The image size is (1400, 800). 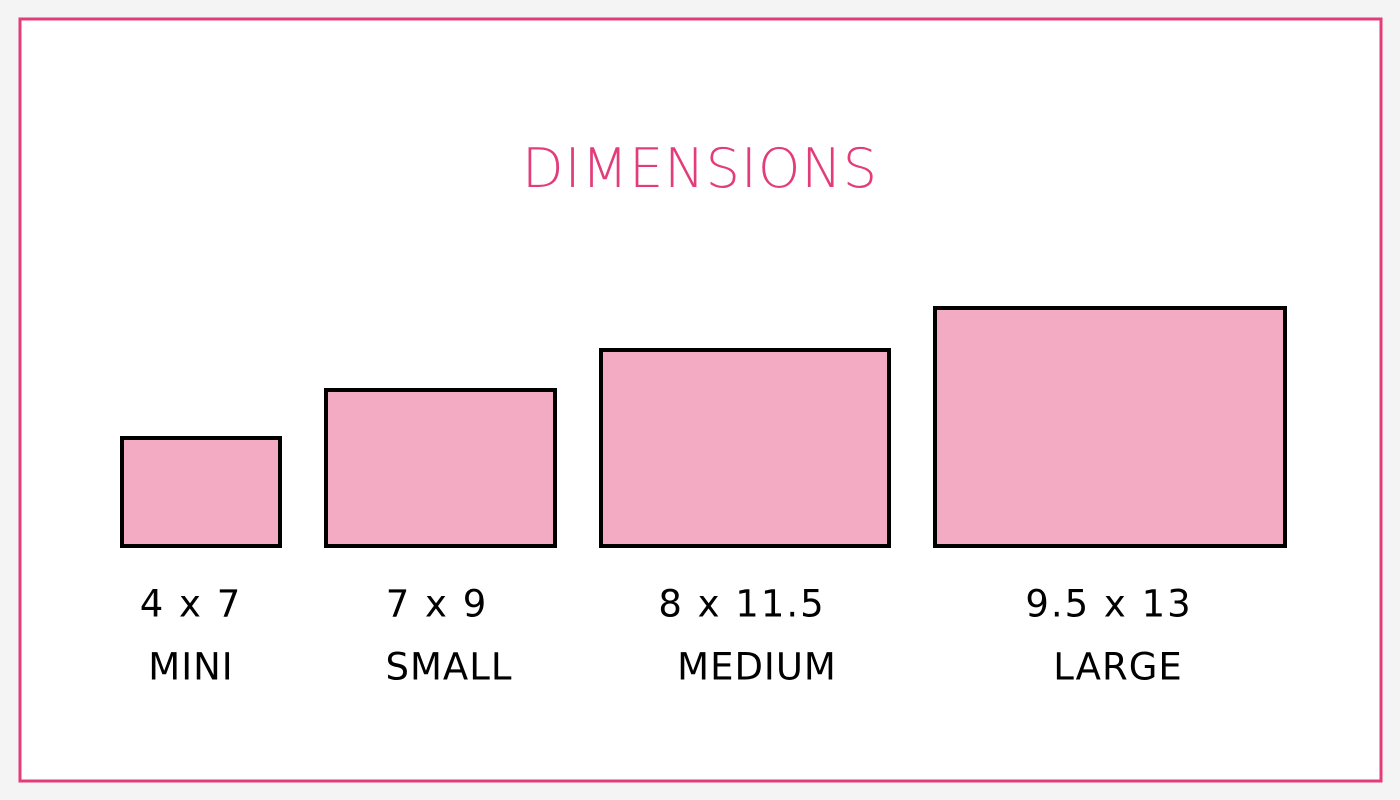 What do you see at coordinates (1118, 667) in the screenshot?
I see `size-label: LARGE` at bounding box center [1118, 667].